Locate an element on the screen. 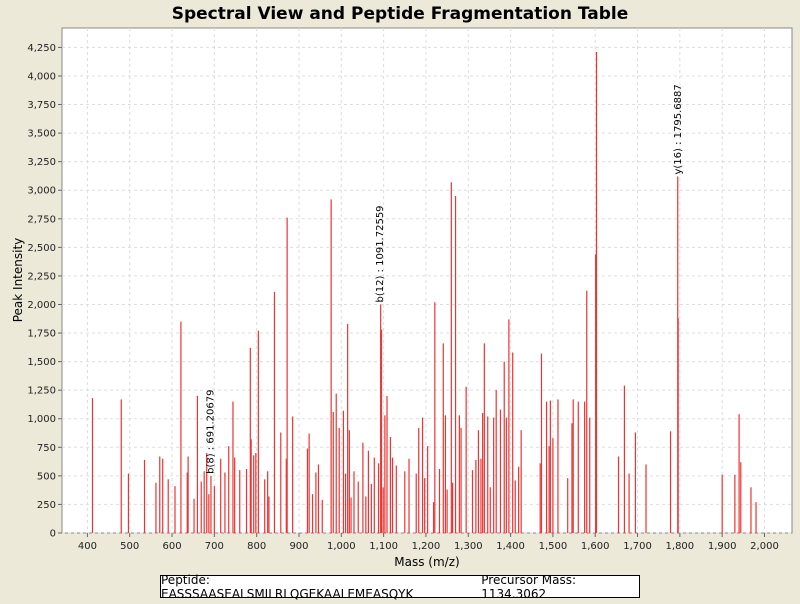  x-tick-label: 1,400 is located at coordinates (510, 546).